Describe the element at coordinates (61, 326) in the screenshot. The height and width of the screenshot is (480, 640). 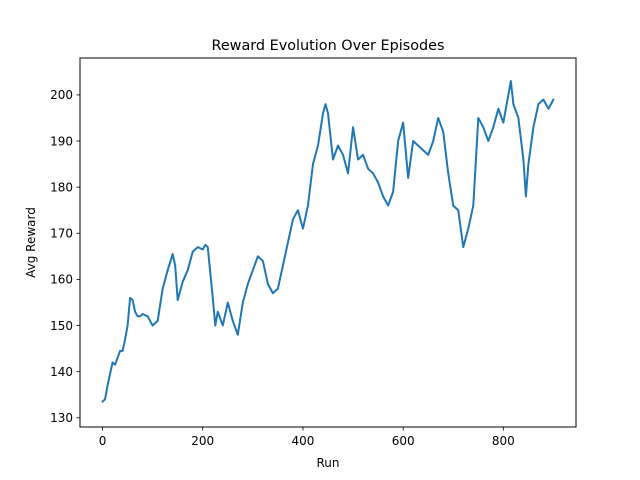
I see `y-tick-label: 150` at that location.